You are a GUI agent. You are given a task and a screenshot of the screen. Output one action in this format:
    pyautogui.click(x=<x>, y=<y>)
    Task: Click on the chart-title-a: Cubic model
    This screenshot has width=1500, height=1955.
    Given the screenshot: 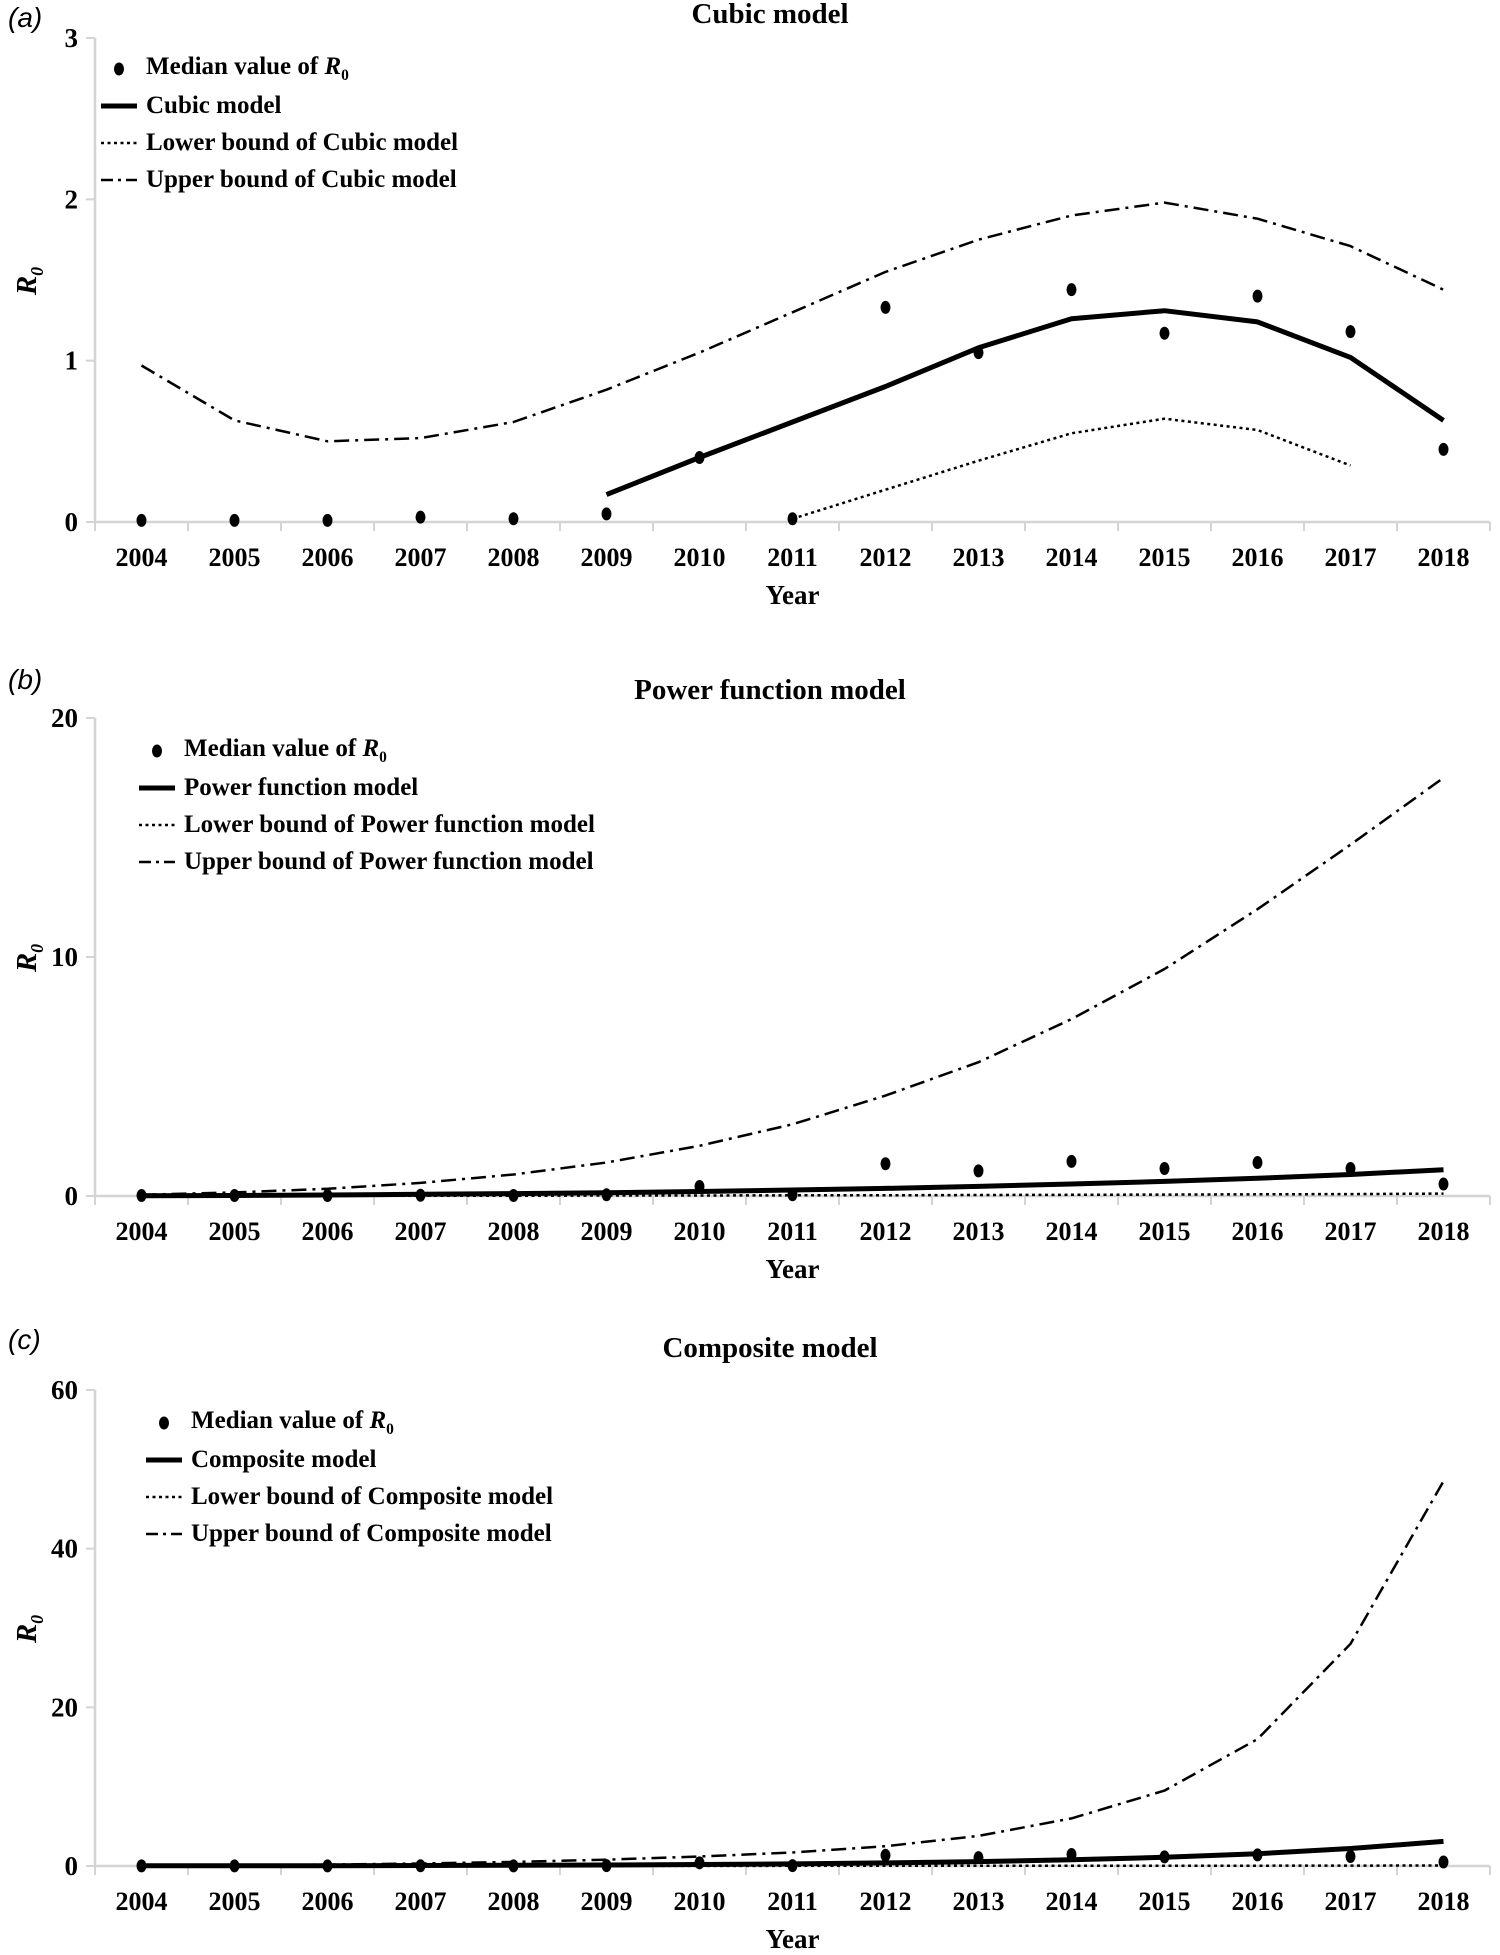 What is the action you would take?
    pyautogui.click(x=770, y=15)
    